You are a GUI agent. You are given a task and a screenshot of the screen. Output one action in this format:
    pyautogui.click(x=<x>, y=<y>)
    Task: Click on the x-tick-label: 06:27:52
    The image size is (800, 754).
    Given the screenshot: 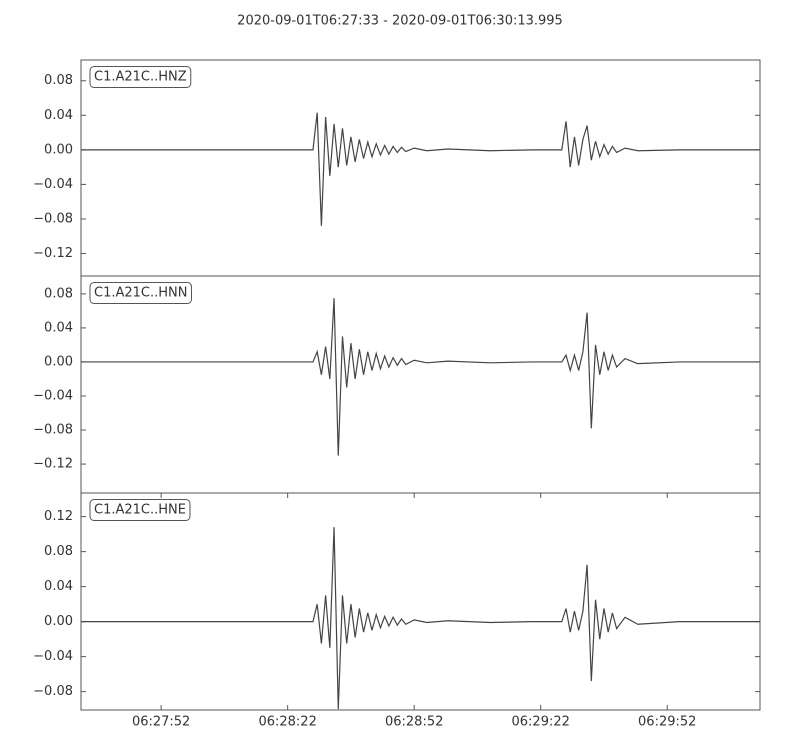 What is the action you would take?
    pyautogui.click(x=161, y=722)
    